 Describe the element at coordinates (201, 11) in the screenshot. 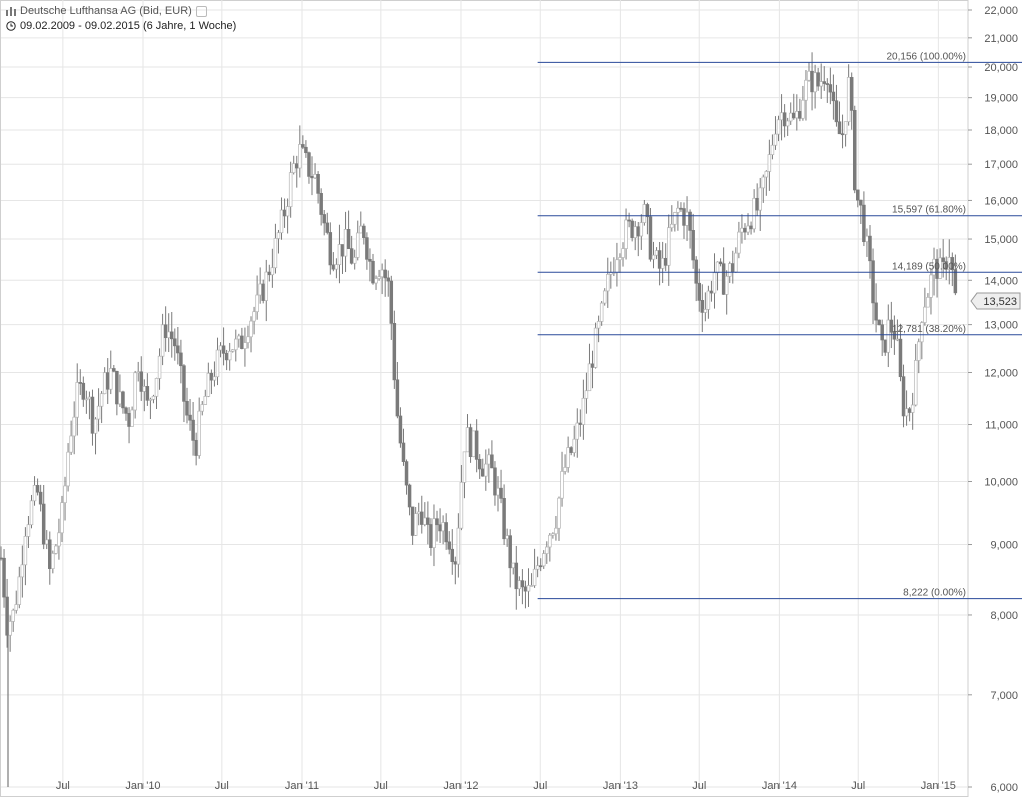

I see `settings-icon` at that location.